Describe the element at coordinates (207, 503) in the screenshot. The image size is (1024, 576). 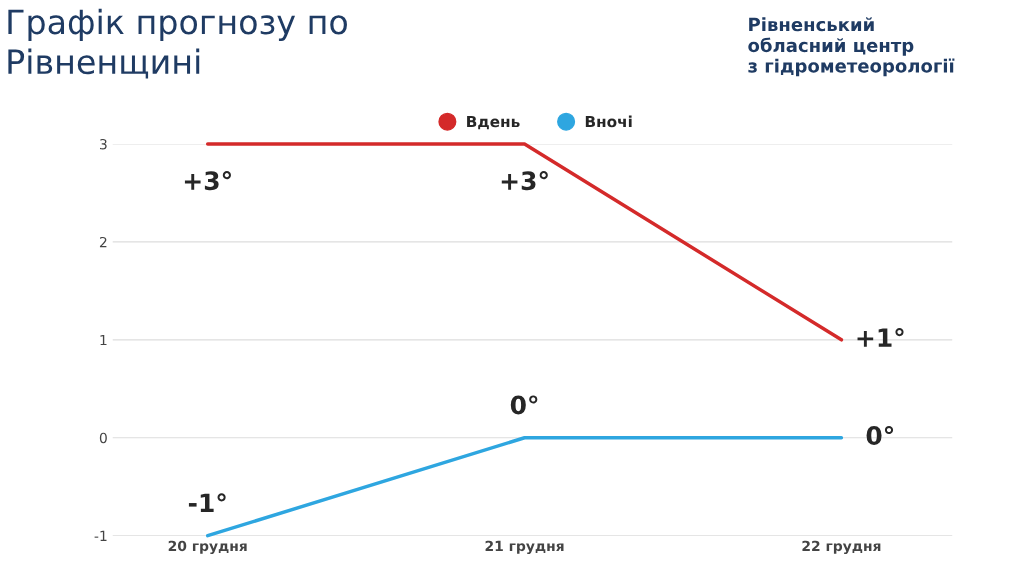
I see `data-label: -1°` at that location.